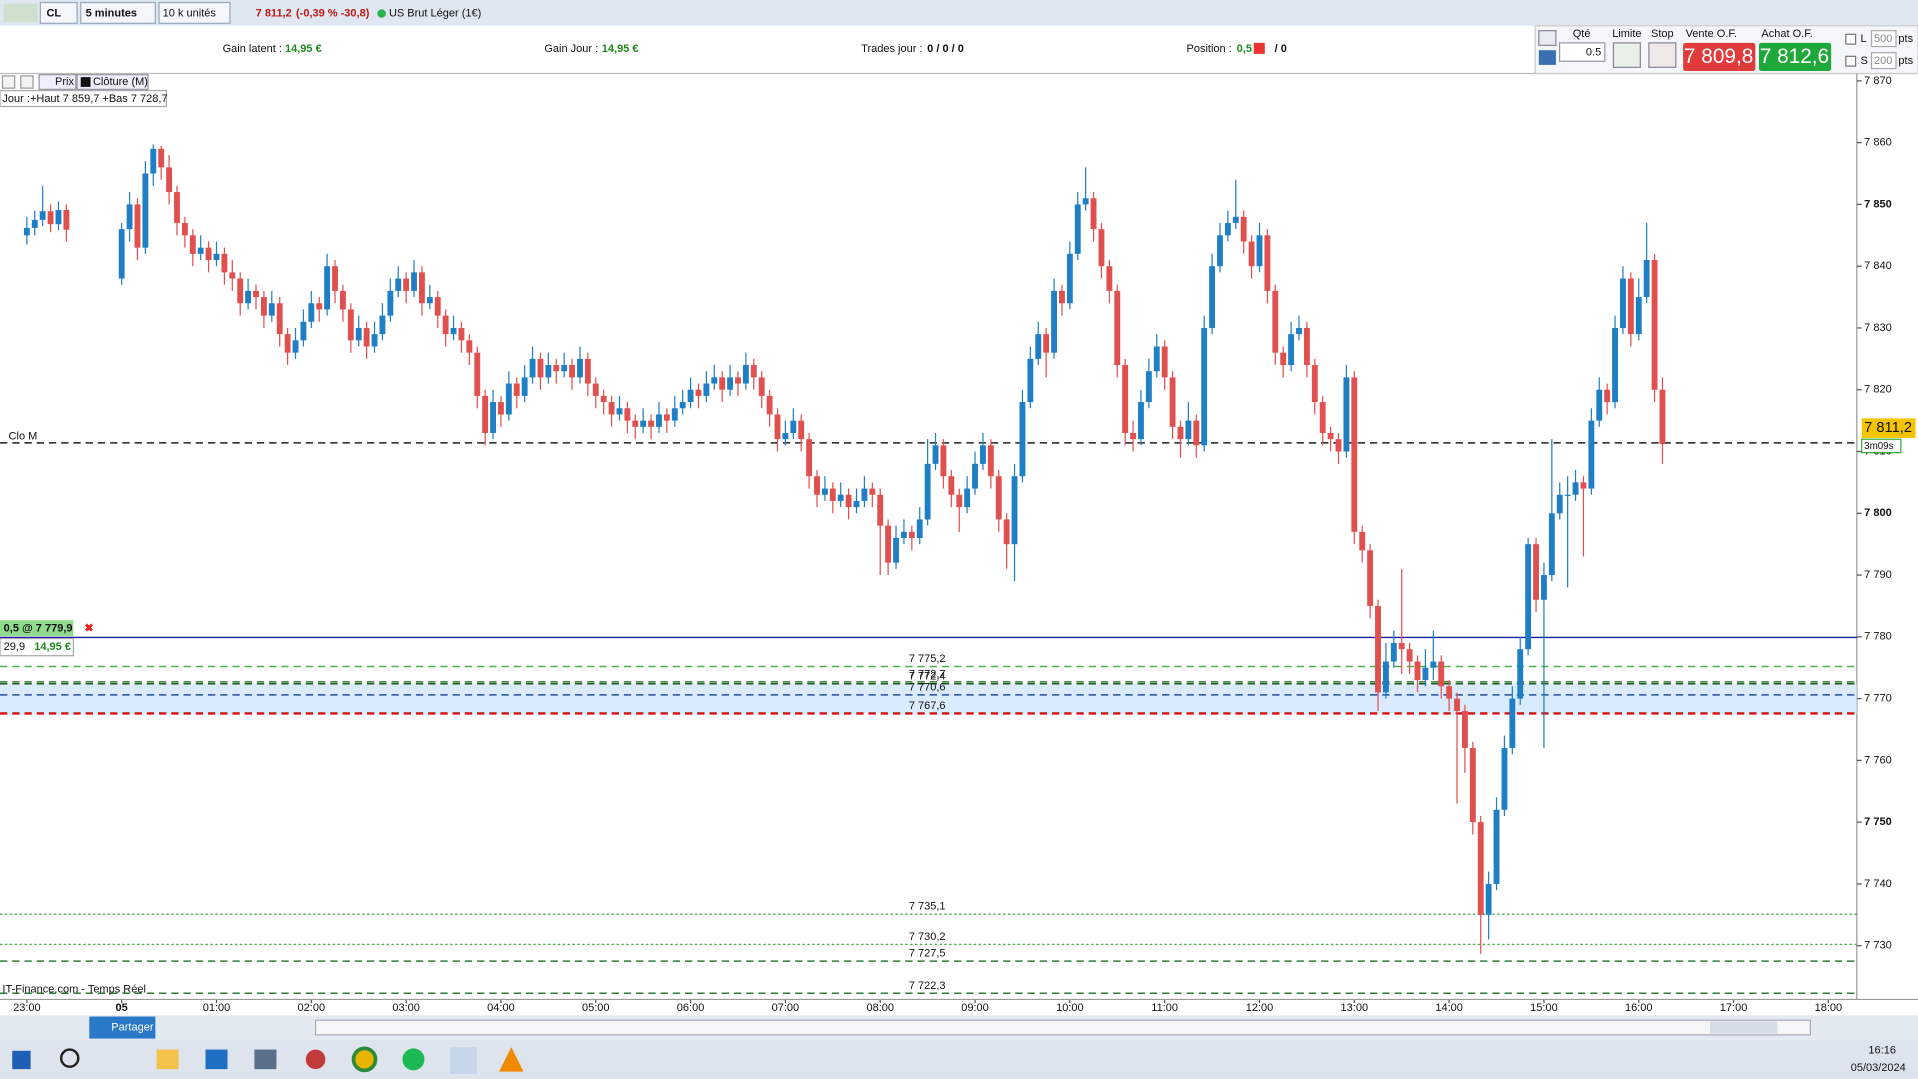  I want to click on symbol: CL, so click(53, 13).